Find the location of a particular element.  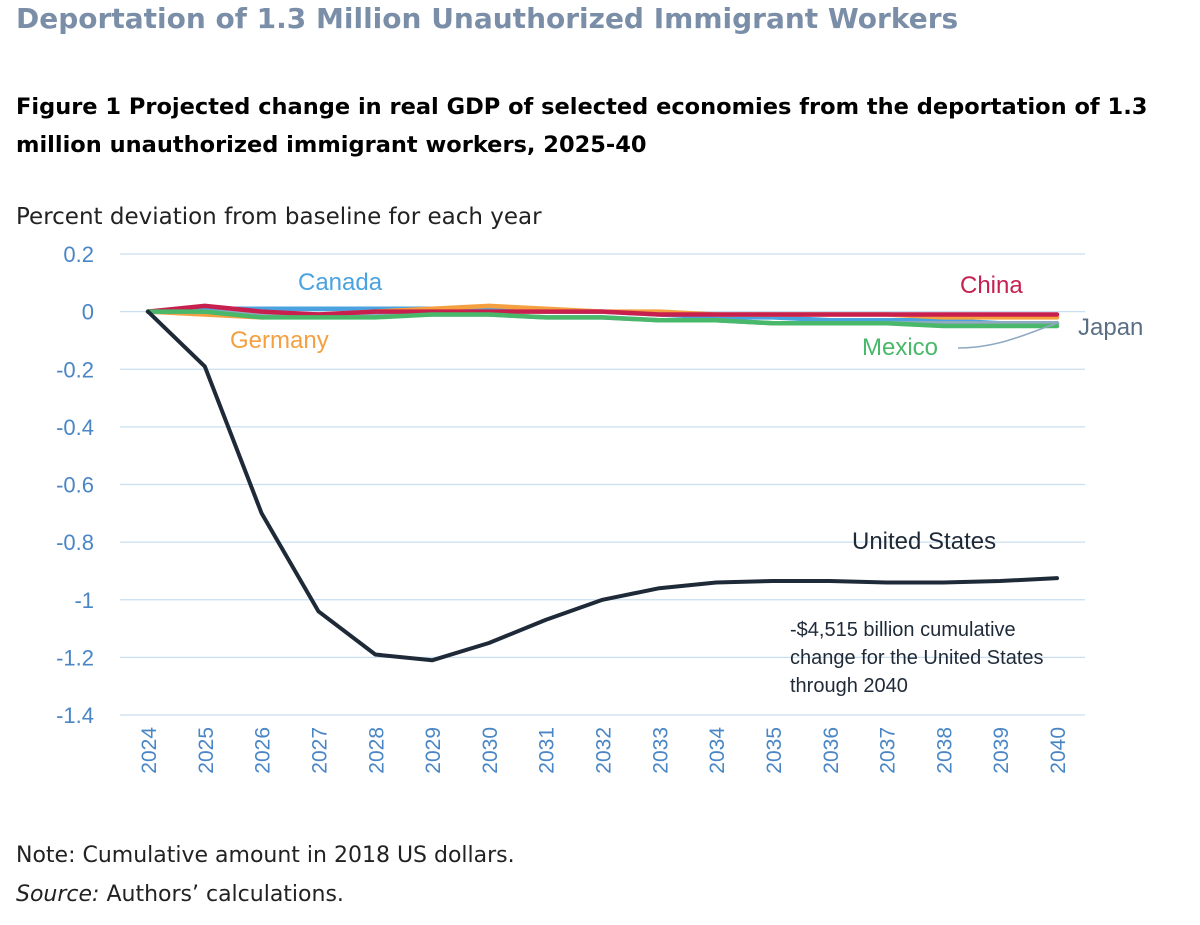

label-china: China is located at coordinates (991, 285).